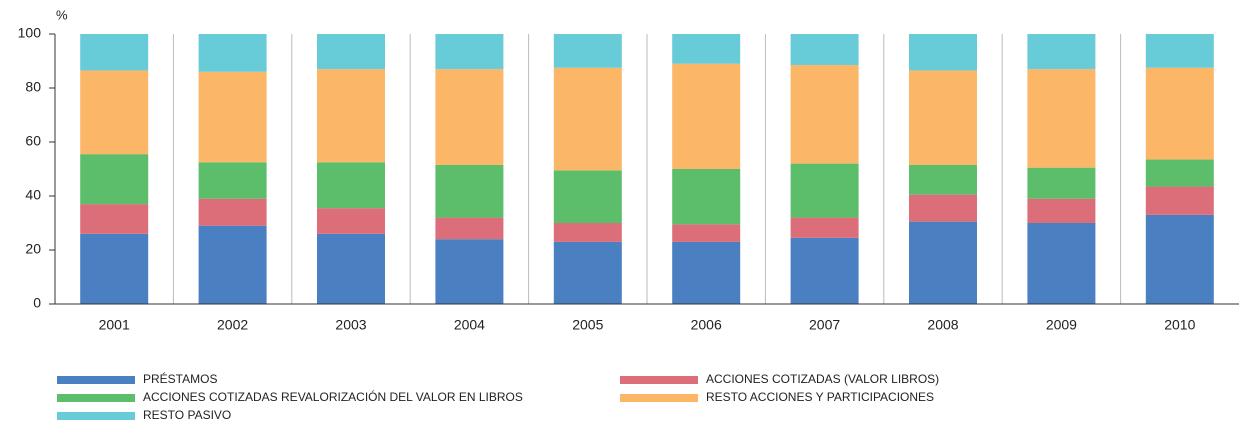  Describe the element at coordinates (820, 397) in the screenshot. I see `legend-label: RESTO ACCIONES Y PARTICIPACIONES` at that location.